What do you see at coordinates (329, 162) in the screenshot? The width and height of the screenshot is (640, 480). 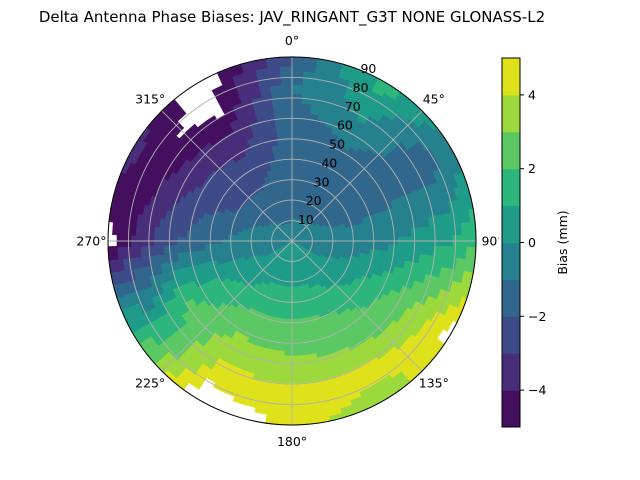 I see `radial-tick-label: 40` at bounding box center [329, 162].